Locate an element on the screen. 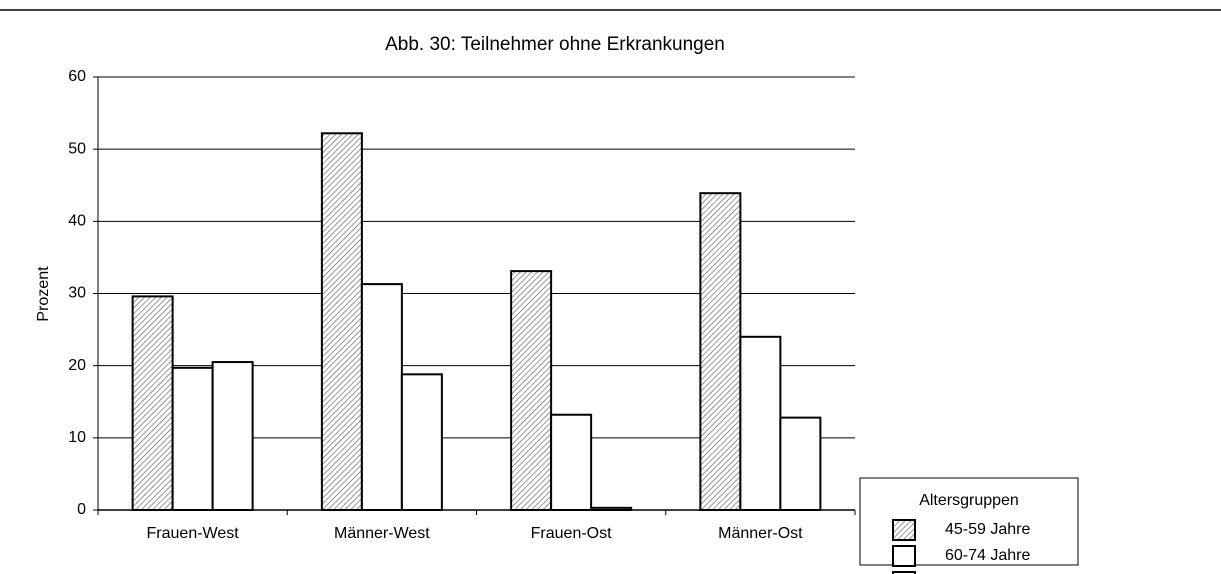  y-tick-label: 20 is located at coordinates (77, 365).